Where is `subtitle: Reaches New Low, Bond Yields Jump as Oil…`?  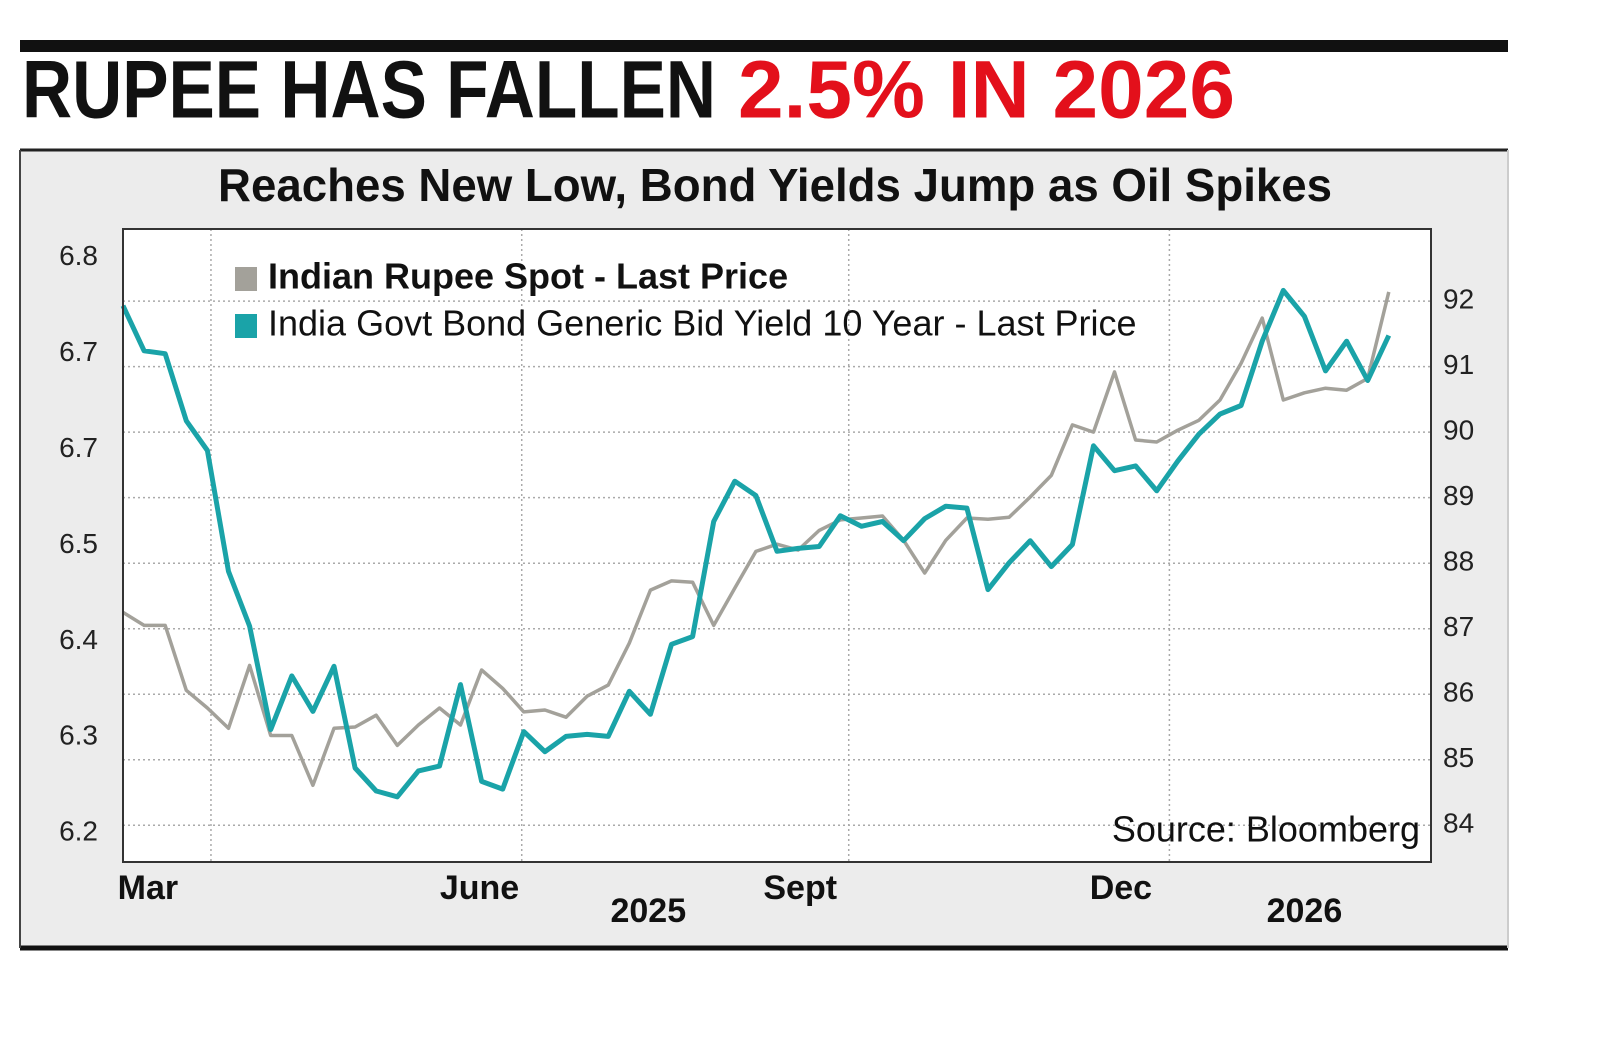
subtitle: Reaches New Low, Bond Yields Jump as Oil… is located at coordinates (775, 185).